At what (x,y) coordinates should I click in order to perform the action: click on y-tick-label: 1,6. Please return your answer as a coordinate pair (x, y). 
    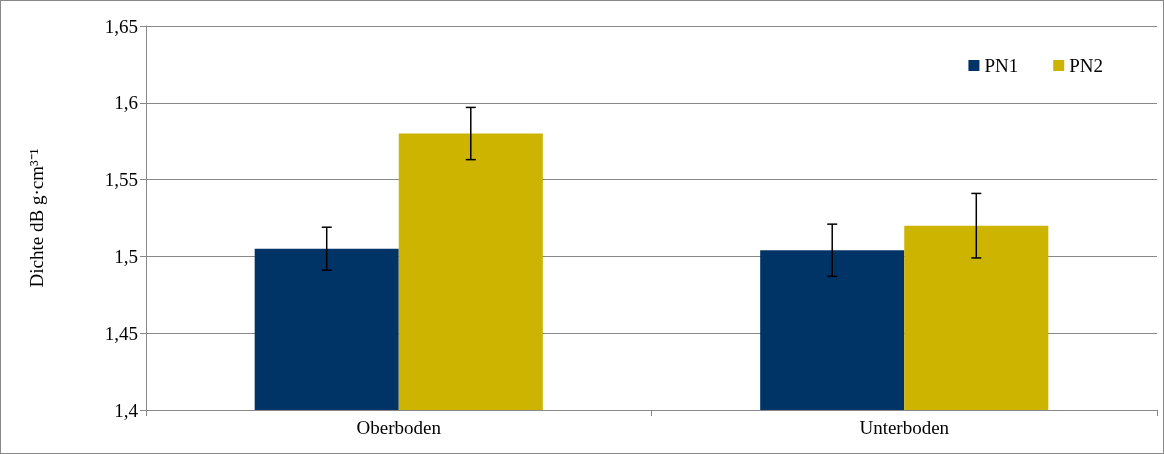
    Looking at the image, I should click on (126, 103).